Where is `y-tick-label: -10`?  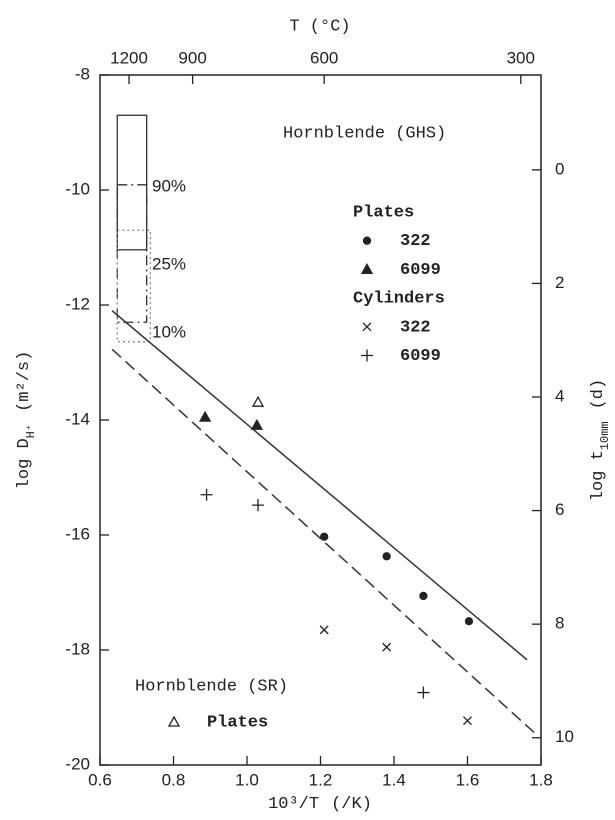
y-tick-label: -10 is located at coordinates (77, 188).